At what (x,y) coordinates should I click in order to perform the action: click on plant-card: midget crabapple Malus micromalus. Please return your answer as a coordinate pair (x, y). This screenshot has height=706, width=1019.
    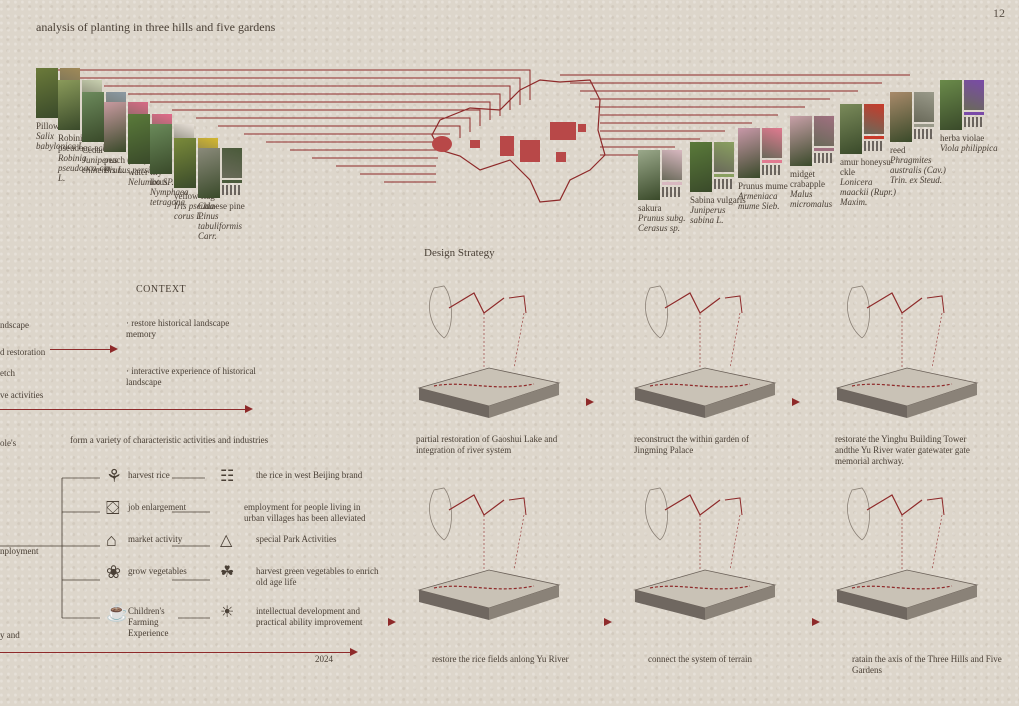
    Looking at the image, I should click on (820, 162).